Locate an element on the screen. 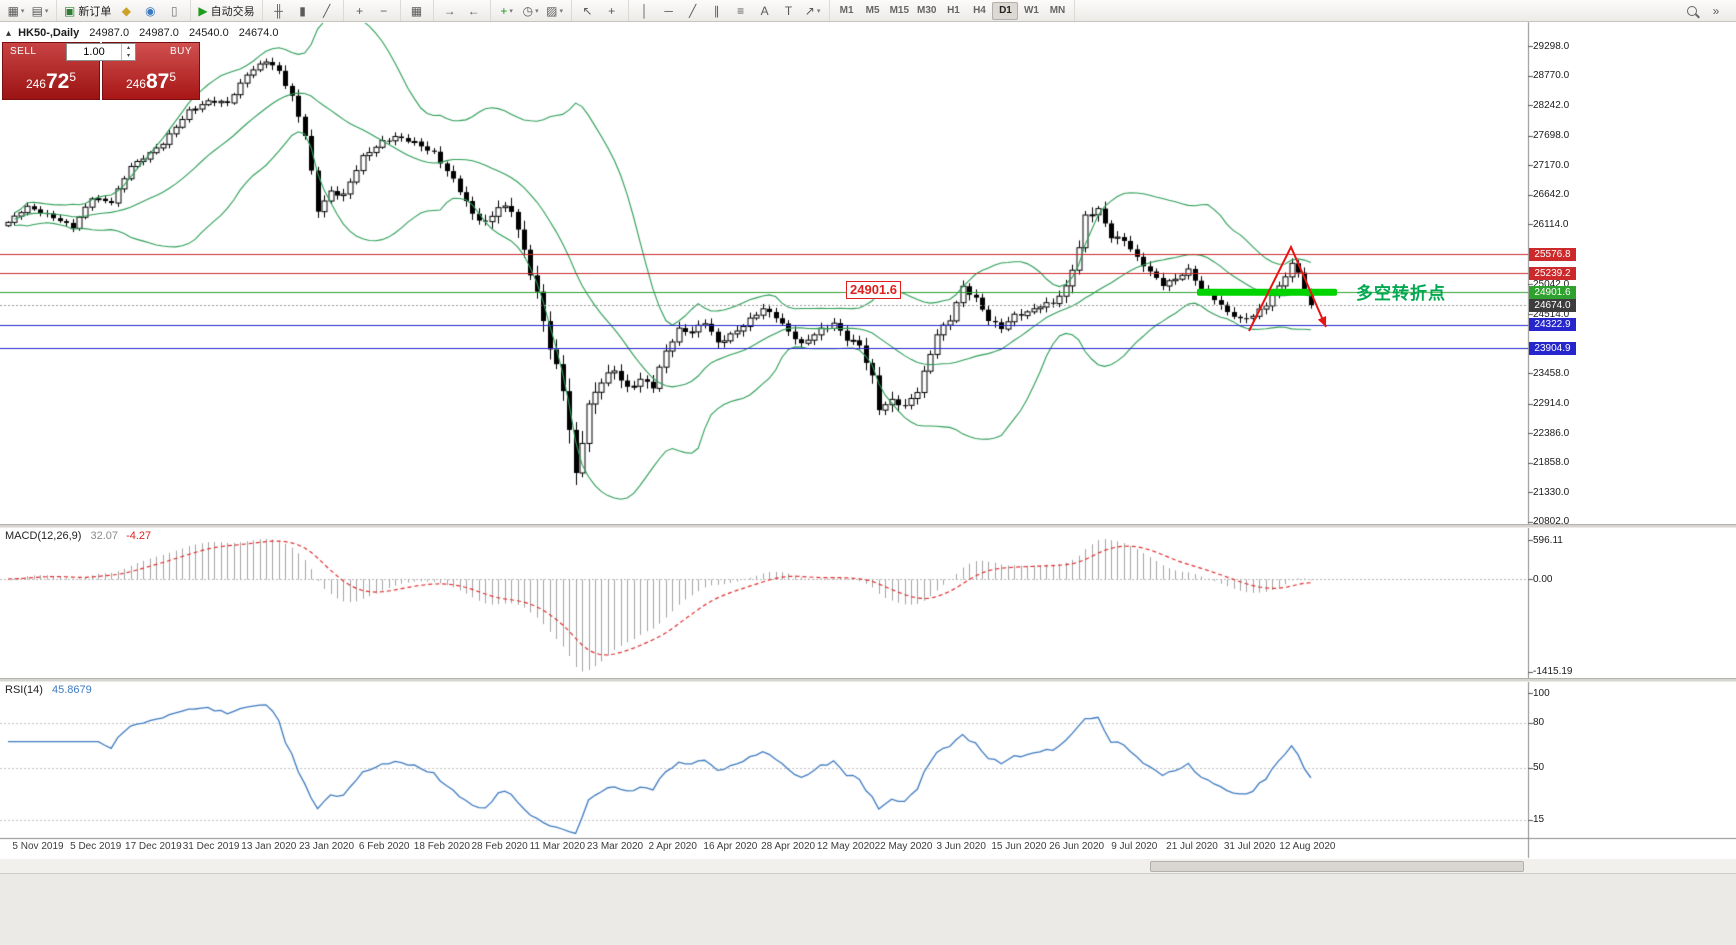  price-badge: 25239.2 is located at coordinates (1552, 273).